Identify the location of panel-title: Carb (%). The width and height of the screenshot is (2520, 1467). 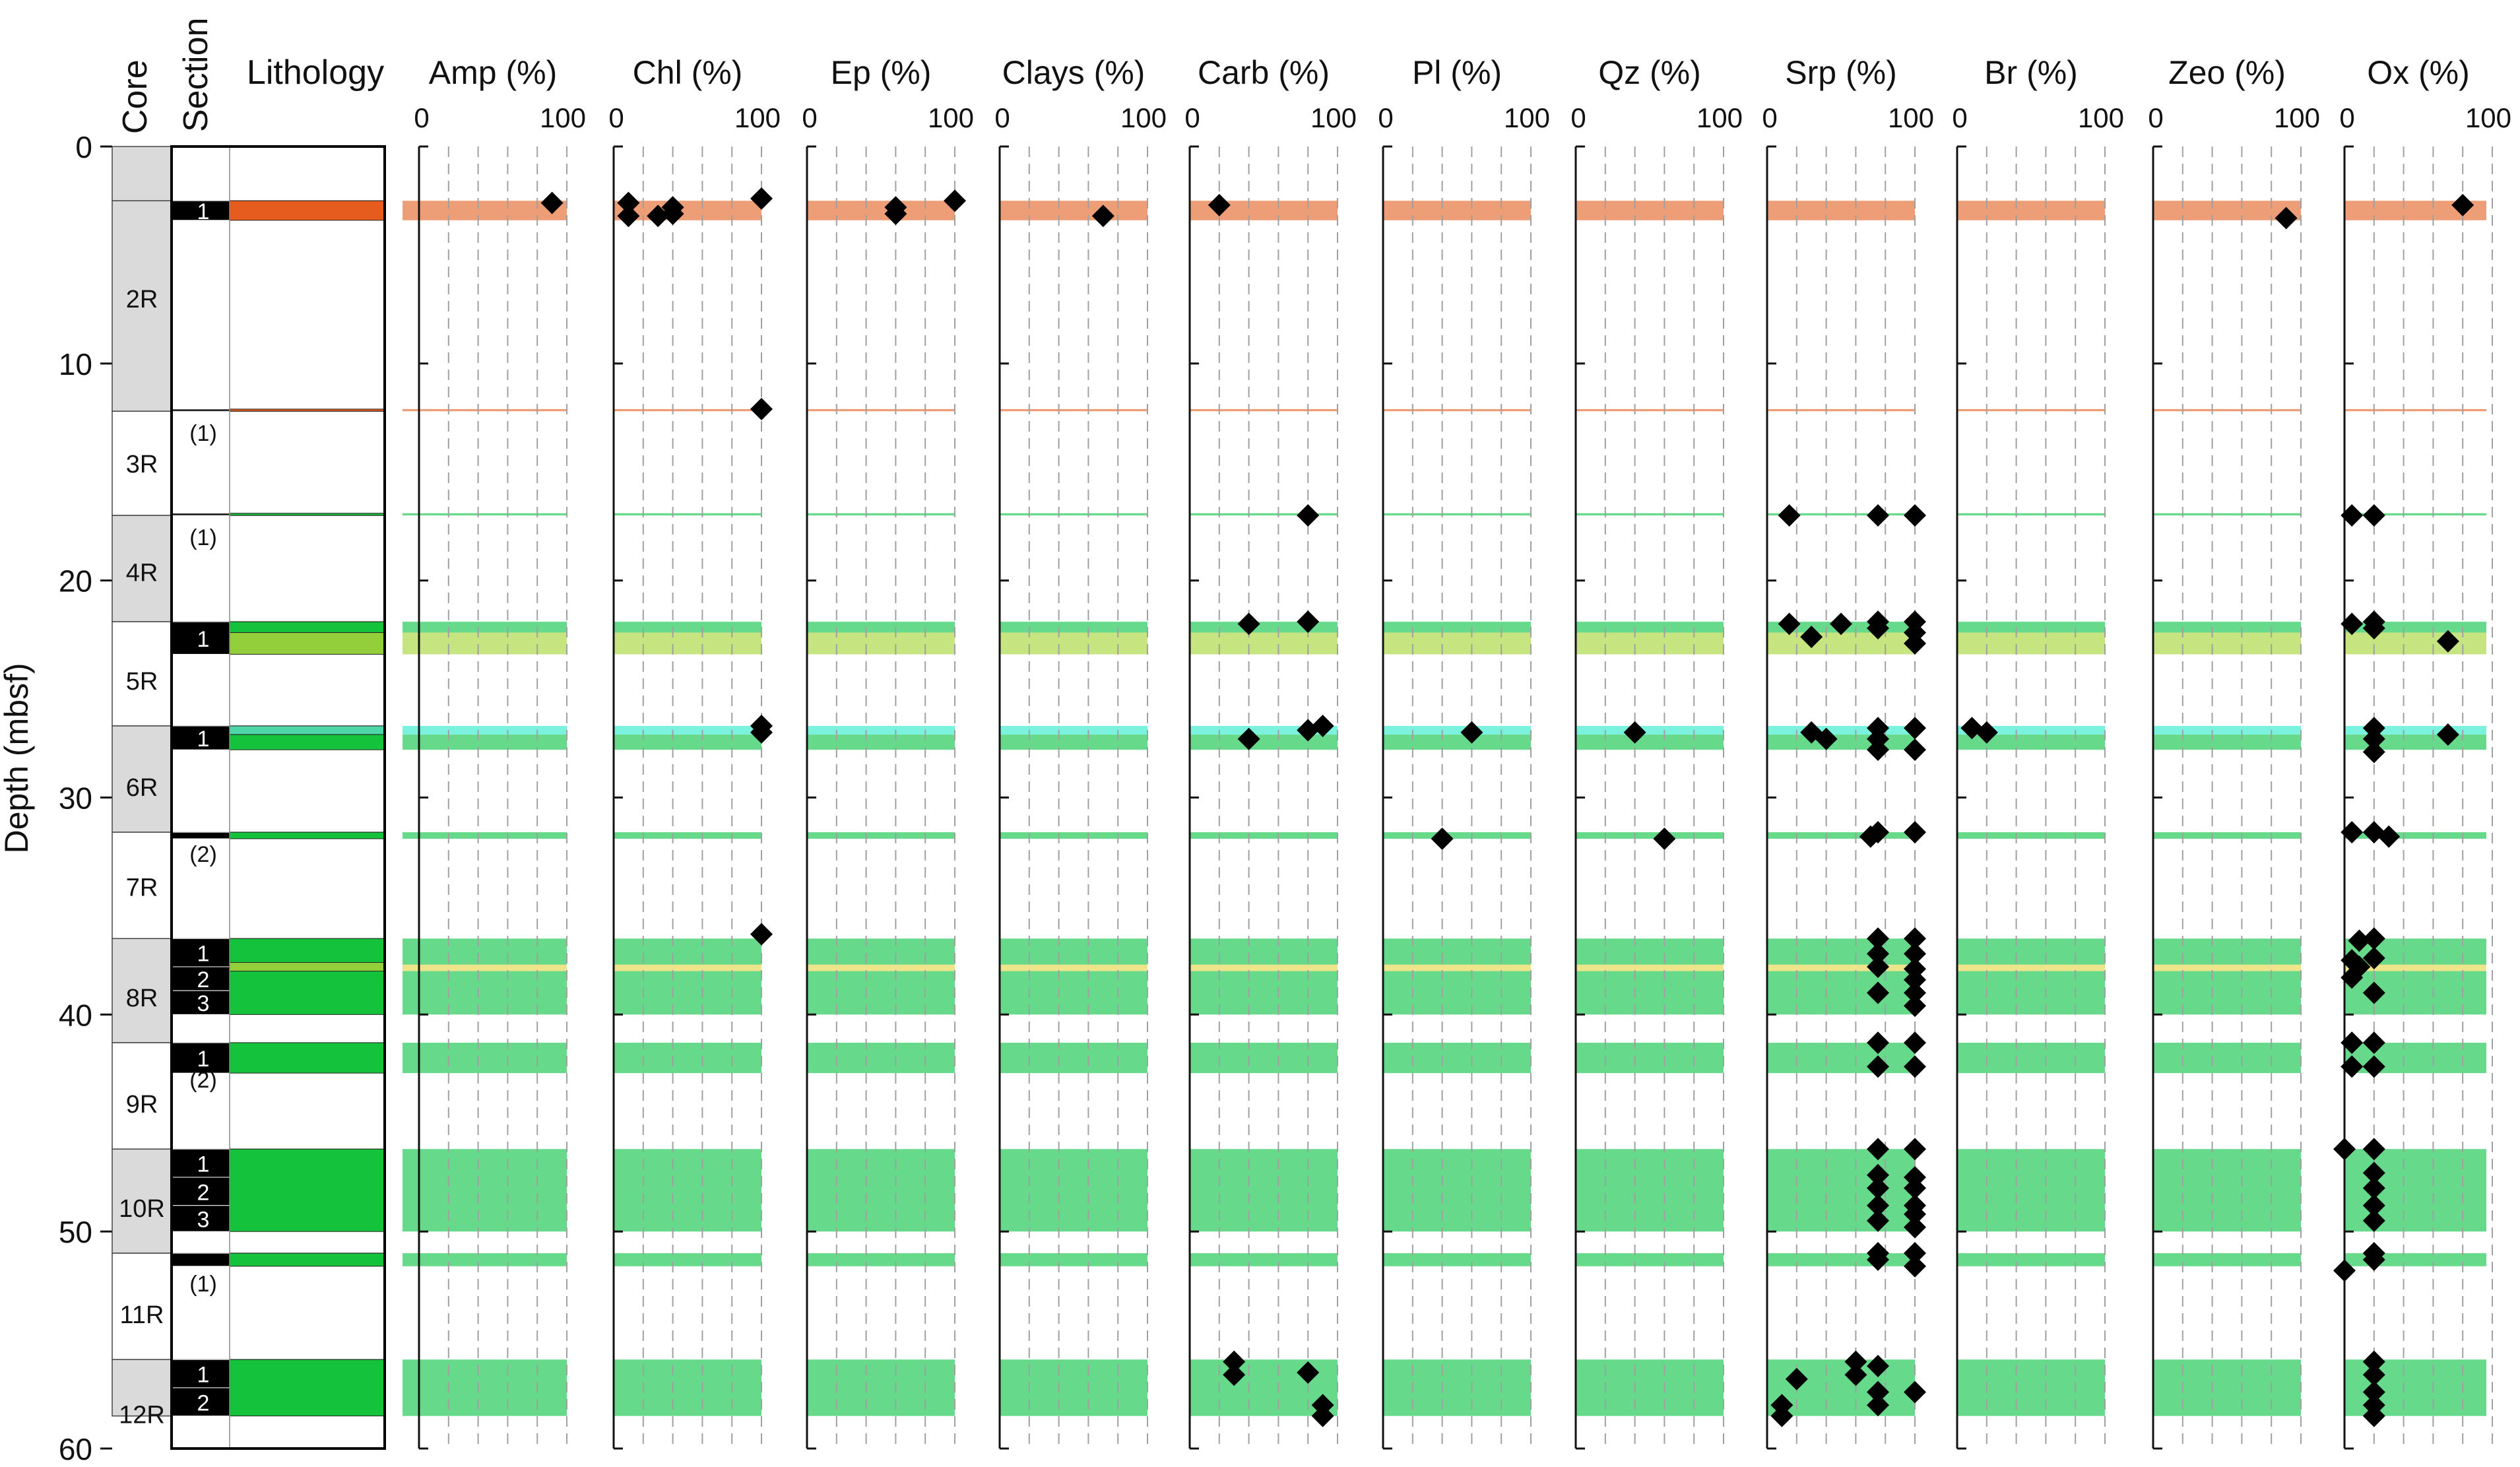
(1264, 72).